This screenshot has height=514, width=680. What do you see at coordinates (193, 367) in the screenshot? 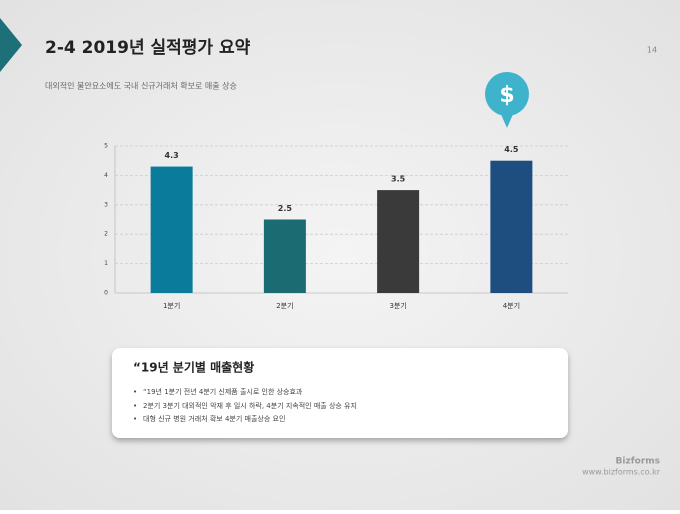
I see `summary-title: “19년 분기별 매출현황` at bounding box center [193, 367].